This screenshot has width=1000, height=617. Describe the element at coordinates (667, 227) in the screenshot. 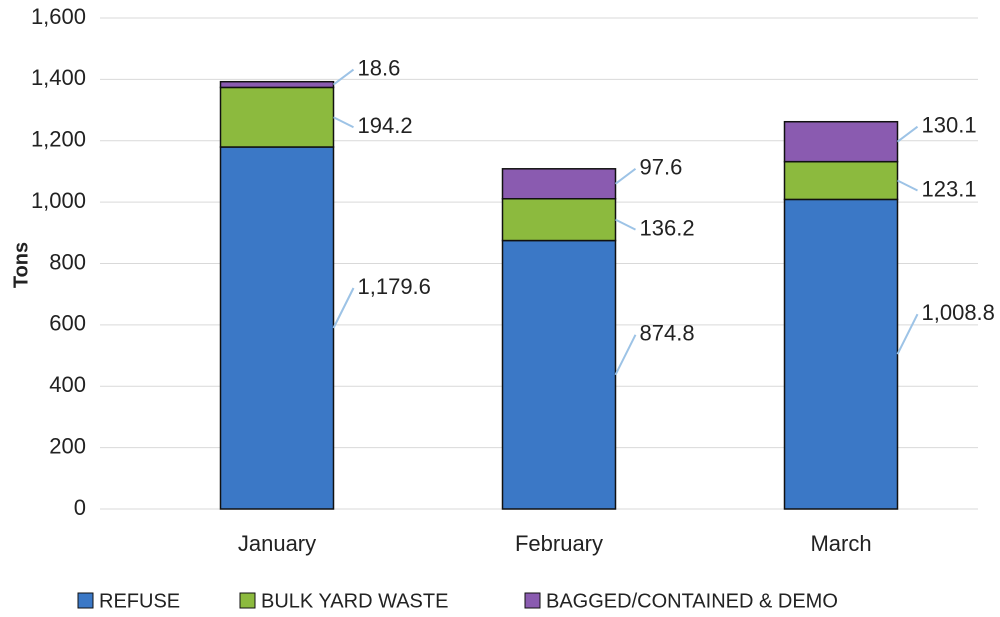

I see `data-label: 136.2` at that location.